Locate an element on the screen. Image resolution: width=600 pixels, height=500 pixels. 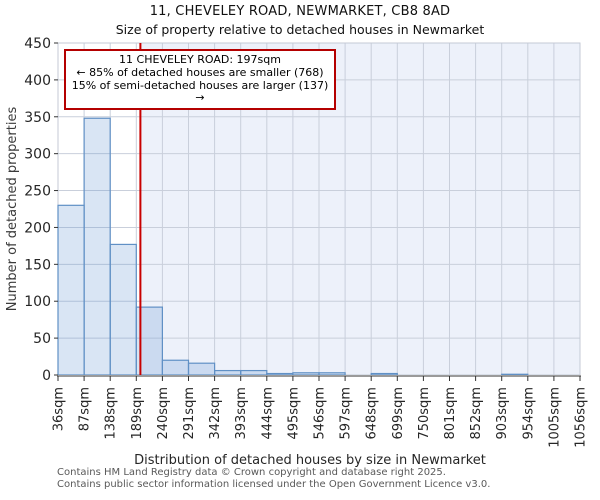
y-tick-label: 50 is located at coordinates (42, 339).